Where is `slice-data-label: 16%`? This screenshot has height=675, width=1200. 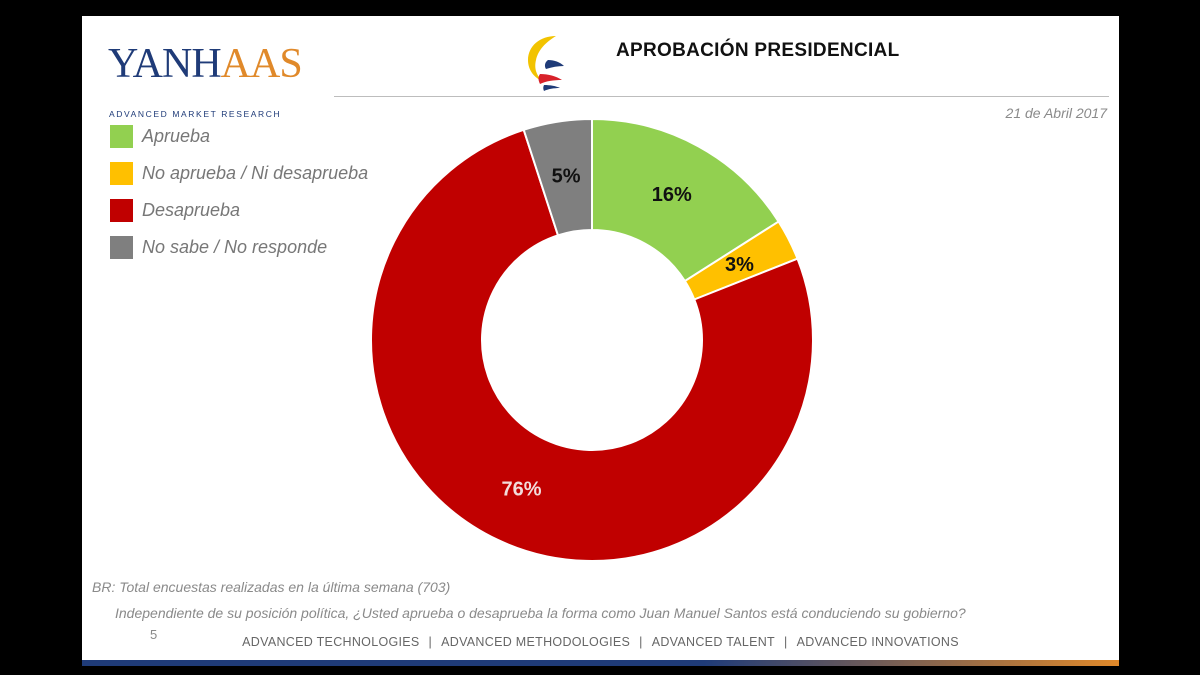 slice-data-label: 16% is located at coordinates (672, 195).